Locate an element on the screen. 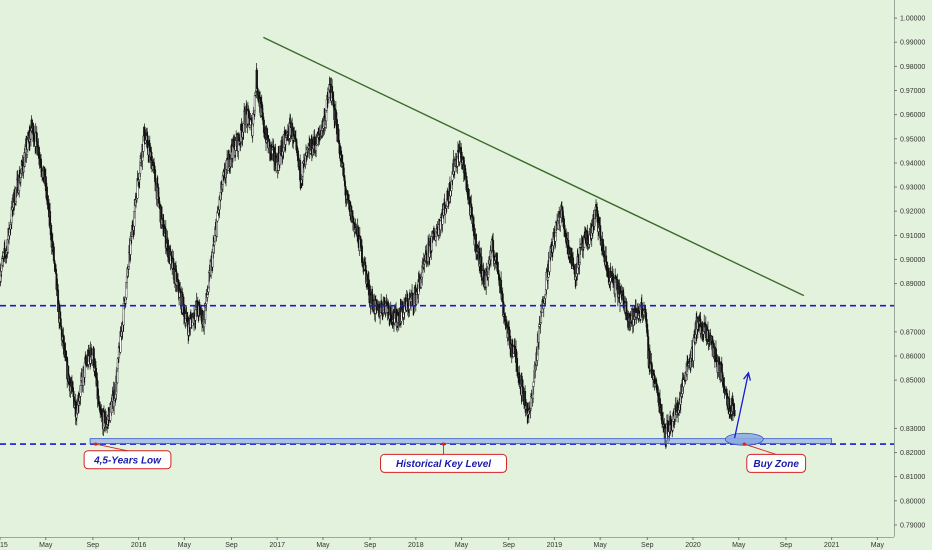 The width and height of the screenshot is (932, 550). y-tick-label: 0.82000 is located at coordinates (912, 453).